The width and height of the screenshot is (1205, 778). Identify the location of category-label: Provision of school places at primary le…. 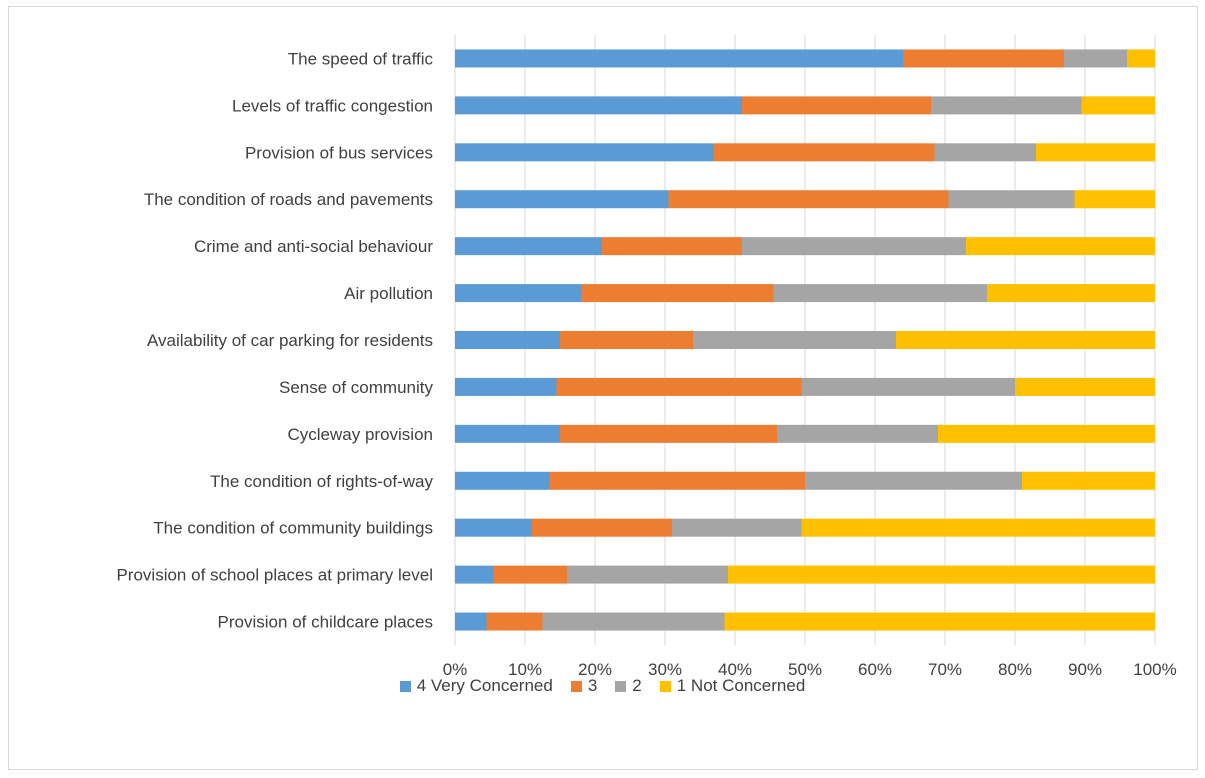
(274, 575).